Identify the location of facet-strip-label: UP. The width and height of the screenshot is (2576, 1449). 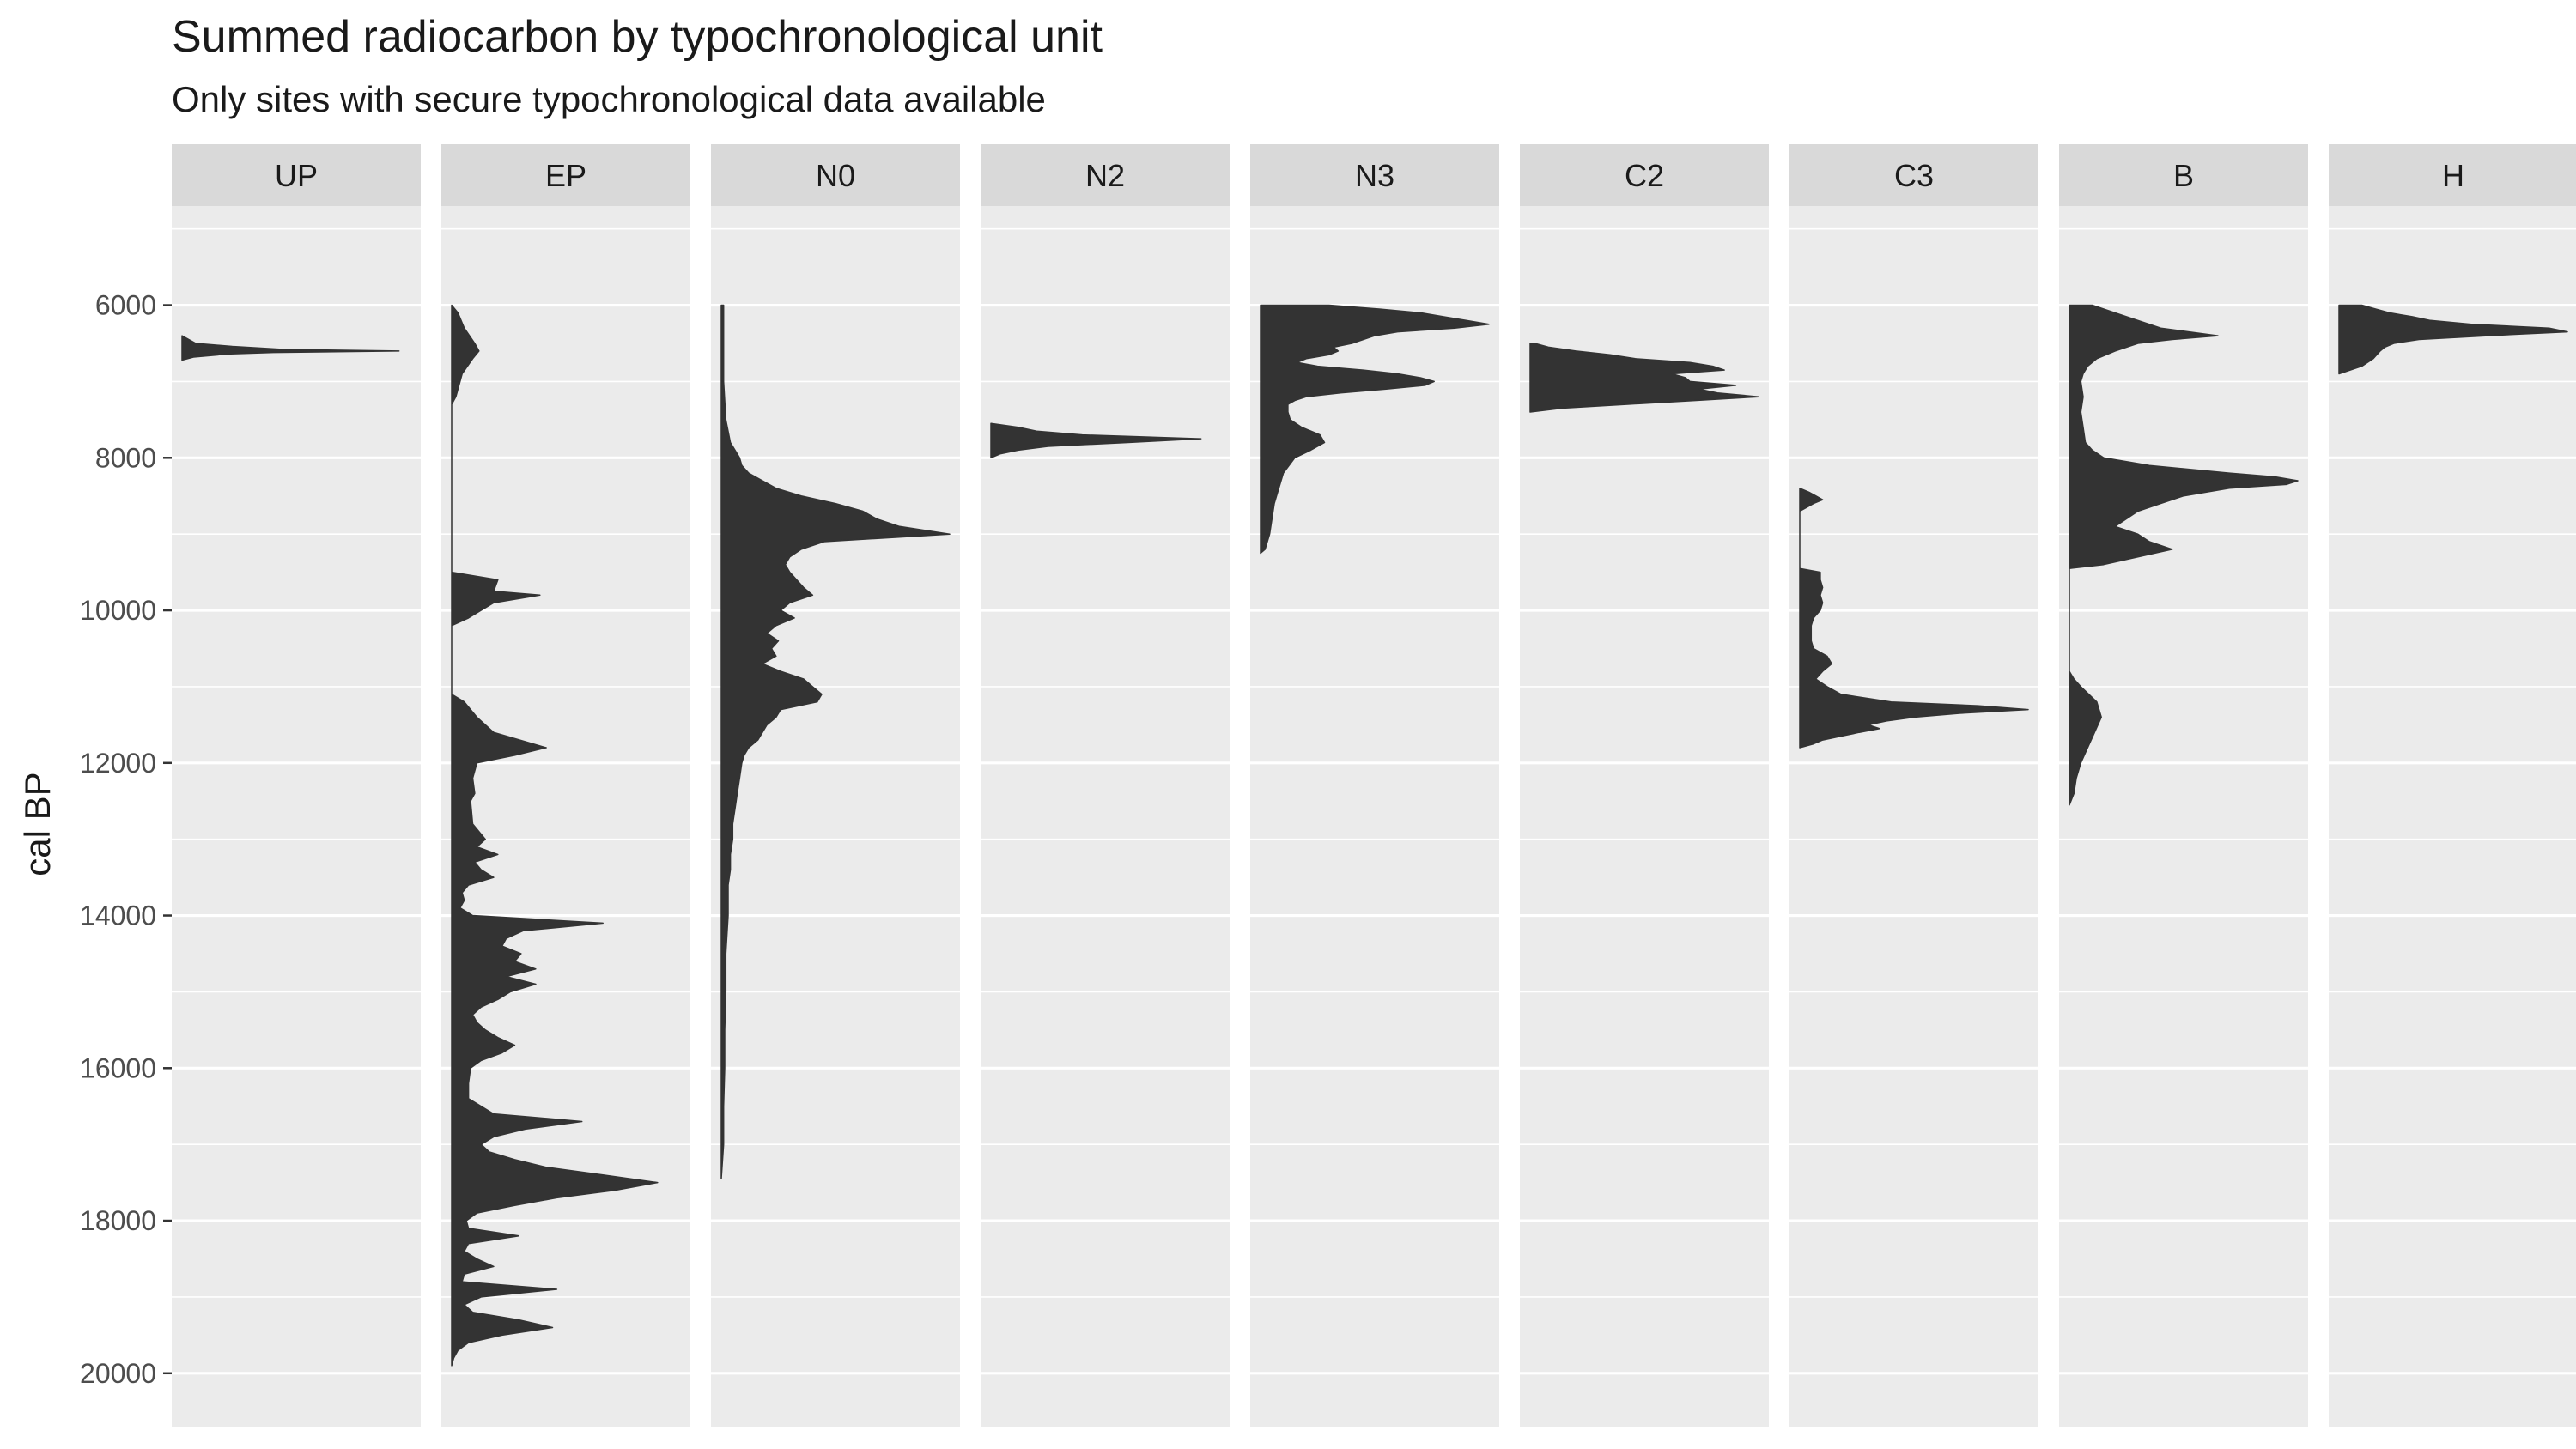
(296, 175).